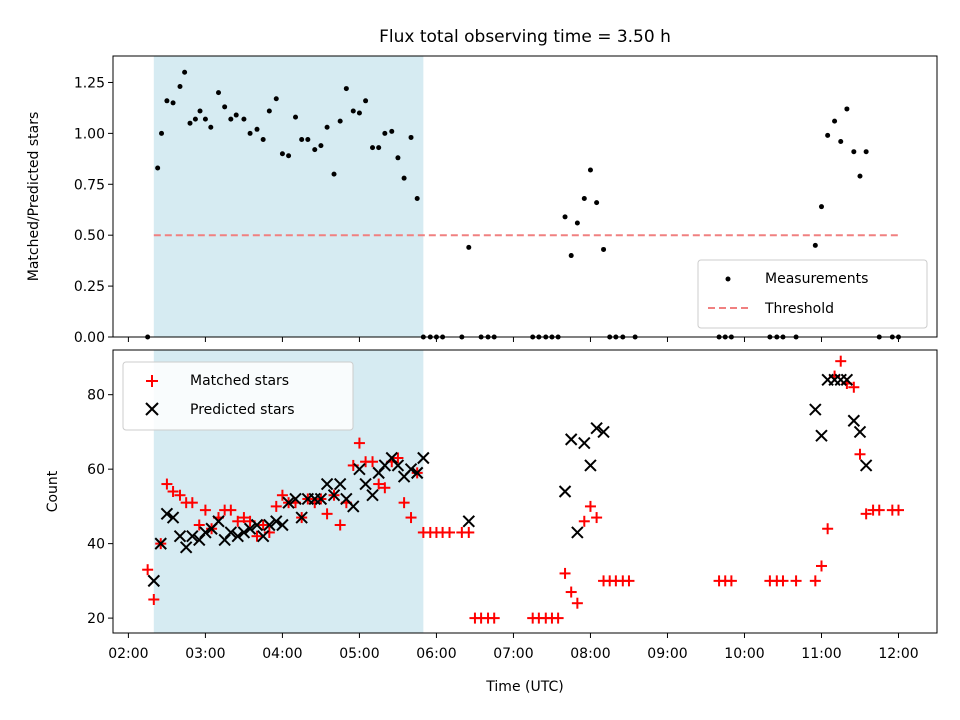 This screenshot has height=720, width=960. Describe the element at coordinates (89, 236) in the screenshot. I see `top-y-tick-label: 0.50` at that location.